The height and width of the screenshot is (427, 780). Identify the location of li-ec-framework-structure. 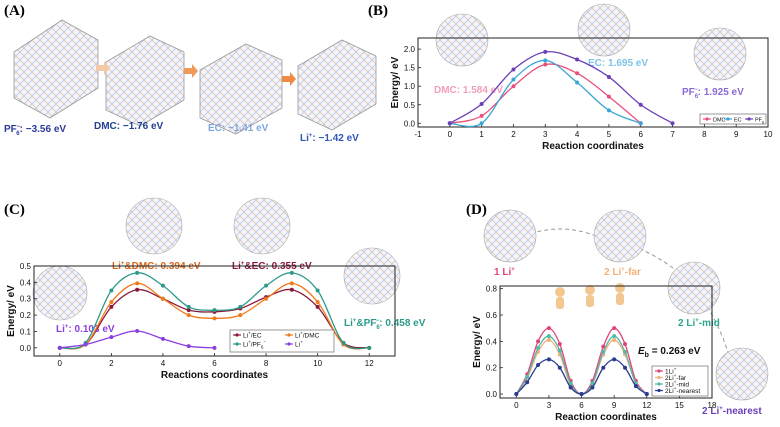
(262, 226).